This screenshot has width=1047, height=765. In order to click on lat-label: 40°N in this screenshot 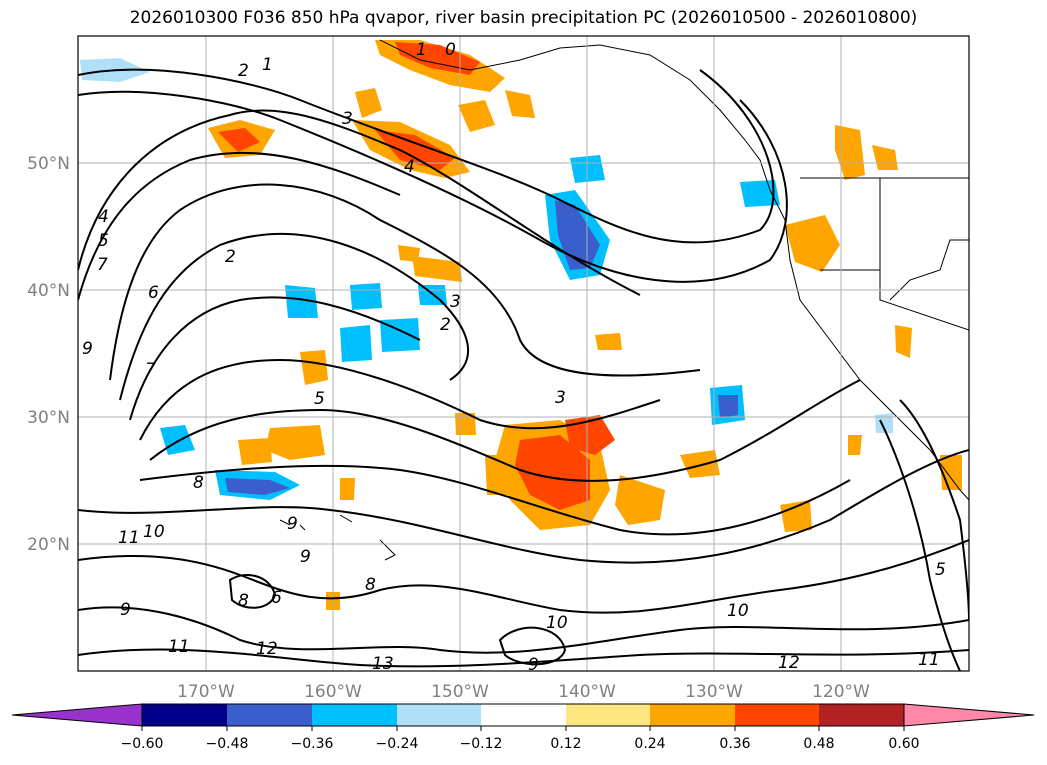, I will do `click(48, 291)`.